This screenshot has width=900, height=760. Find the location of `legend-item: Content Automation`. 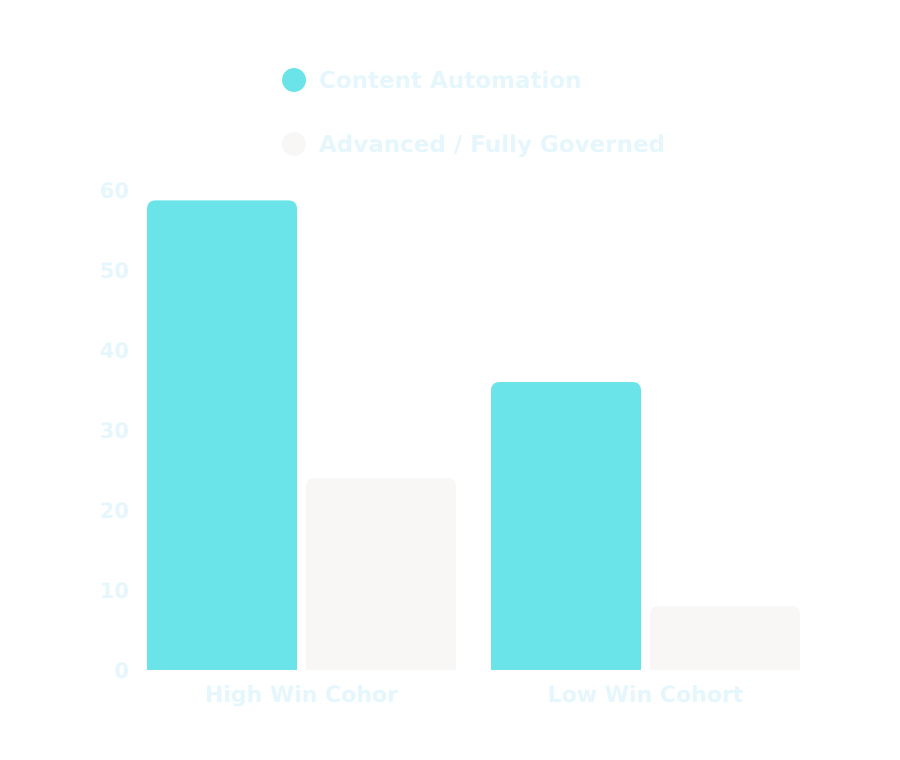

legend-item: Content Automation is located at coordinates (432, 81).